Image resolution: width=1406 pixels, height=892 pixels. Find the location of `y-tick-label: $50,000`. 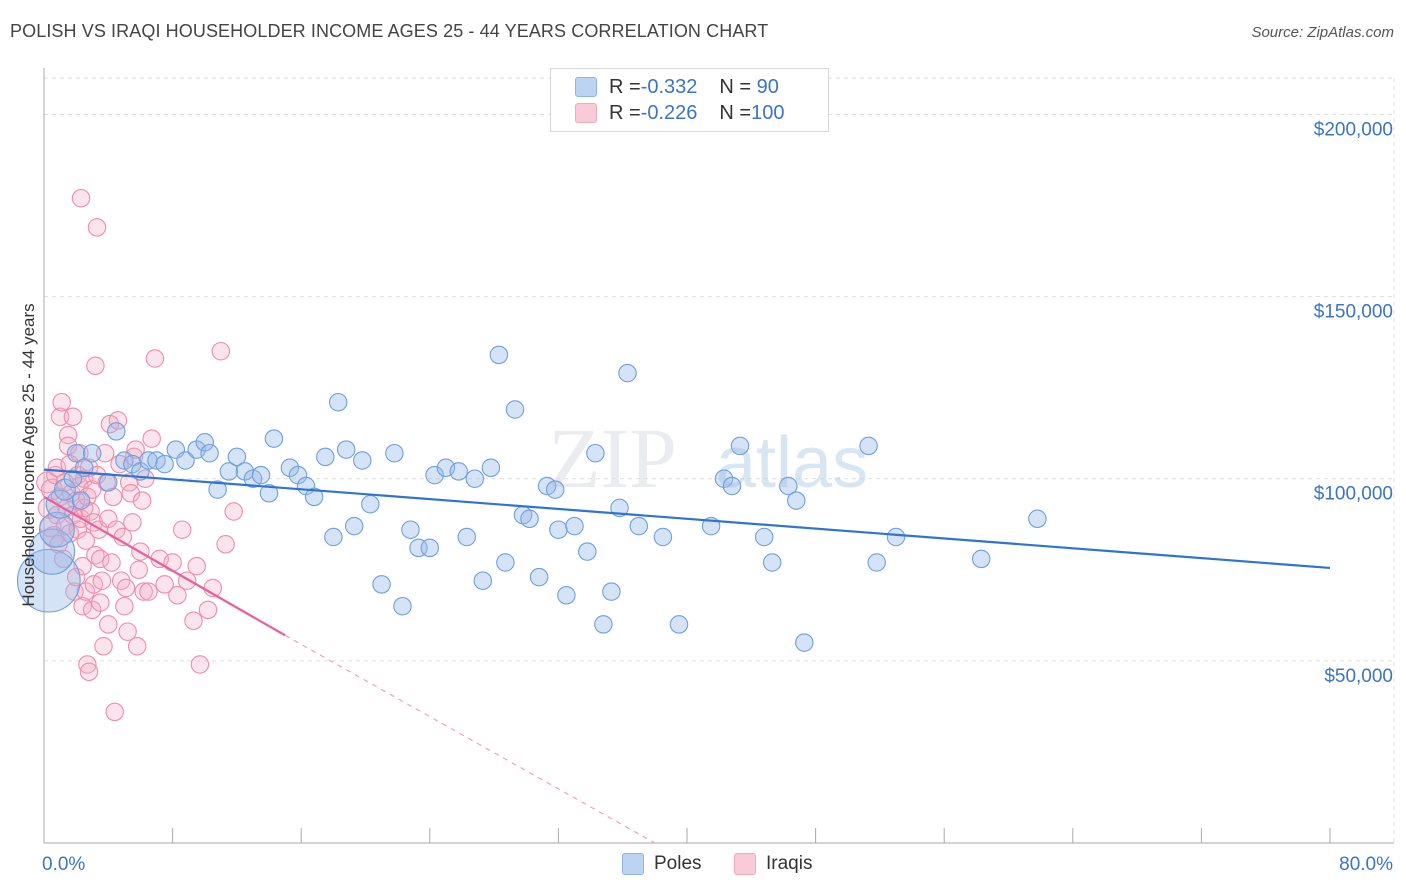

y-tick-label: $50,000 is located at coordinates (1358, 676).